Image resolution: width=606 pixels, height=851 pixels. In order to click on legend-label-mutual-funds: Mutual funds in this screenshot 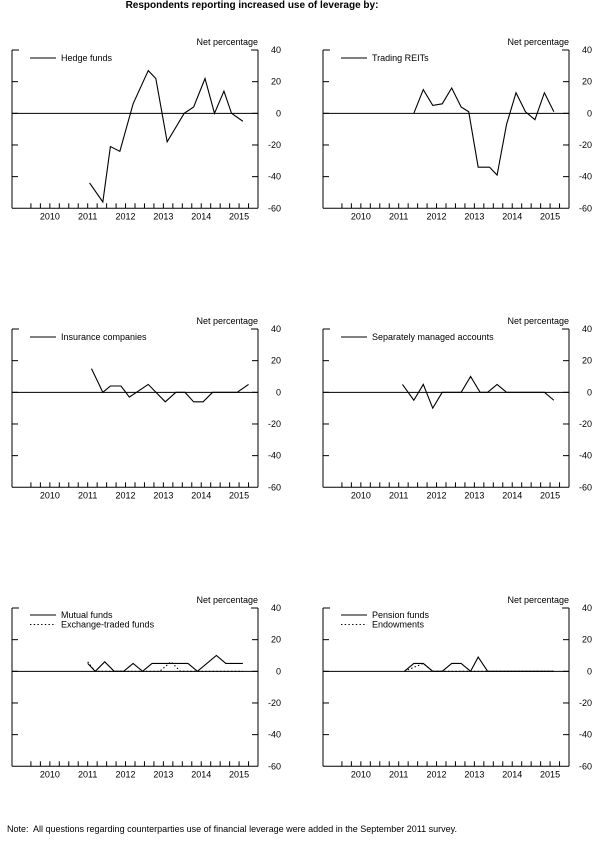, I will do `click(87, 615)`.